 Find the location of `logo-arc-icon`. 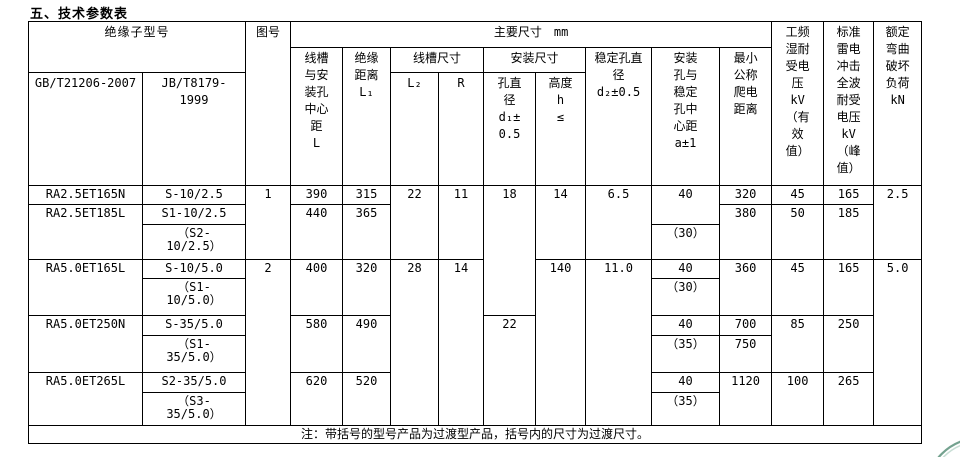

logo-arc-icon is located at coordinates (948, 448).